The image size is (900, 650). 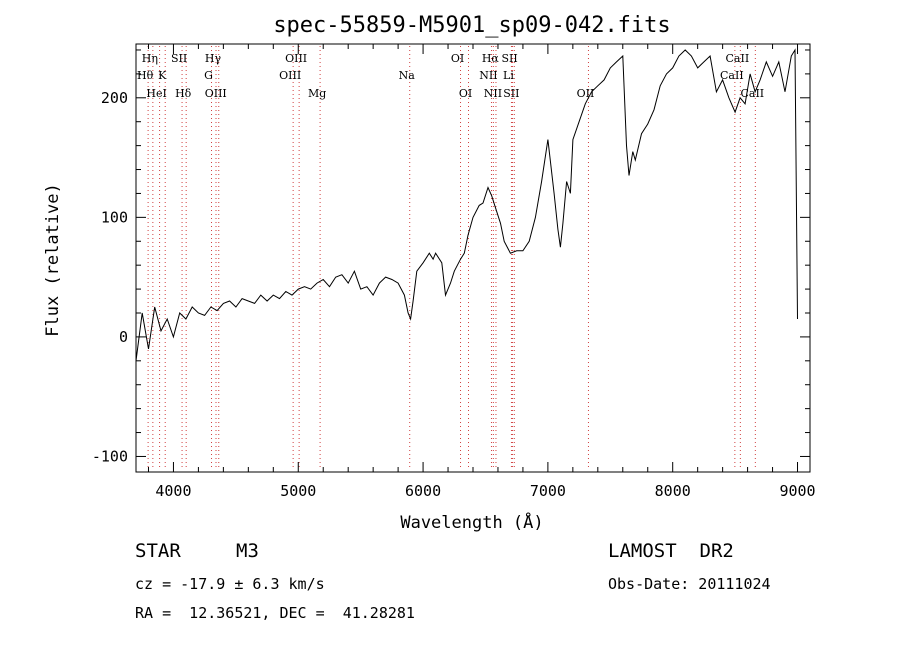 What do you see at coordinates (471, 25) in the screenshot?
I see `chart-title: spec-55859-M5901_sp09-042.fits` at bounding box center [471, 25].